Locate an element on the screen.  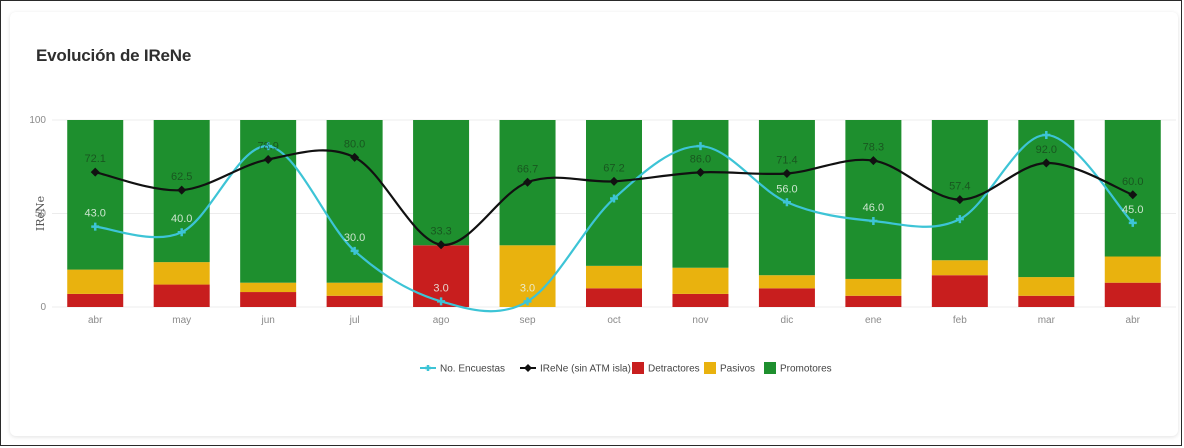
data-label-irene: 92.0 is located at coordinates (1046, 150).